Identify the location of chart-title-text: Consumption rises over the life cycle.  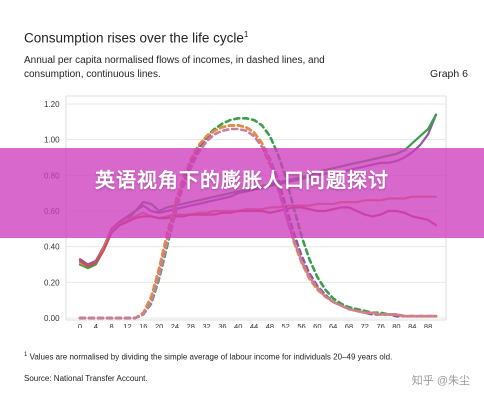
(134, 38).